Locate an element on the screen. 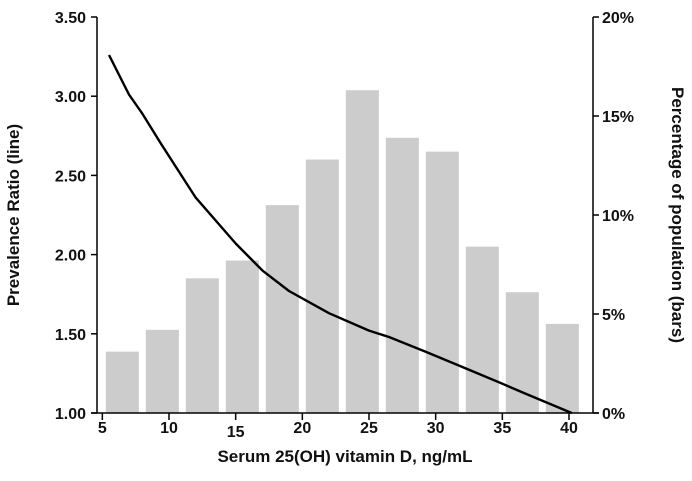  y-left-tick-label: 2.50 is located at coordinates (70, 176).